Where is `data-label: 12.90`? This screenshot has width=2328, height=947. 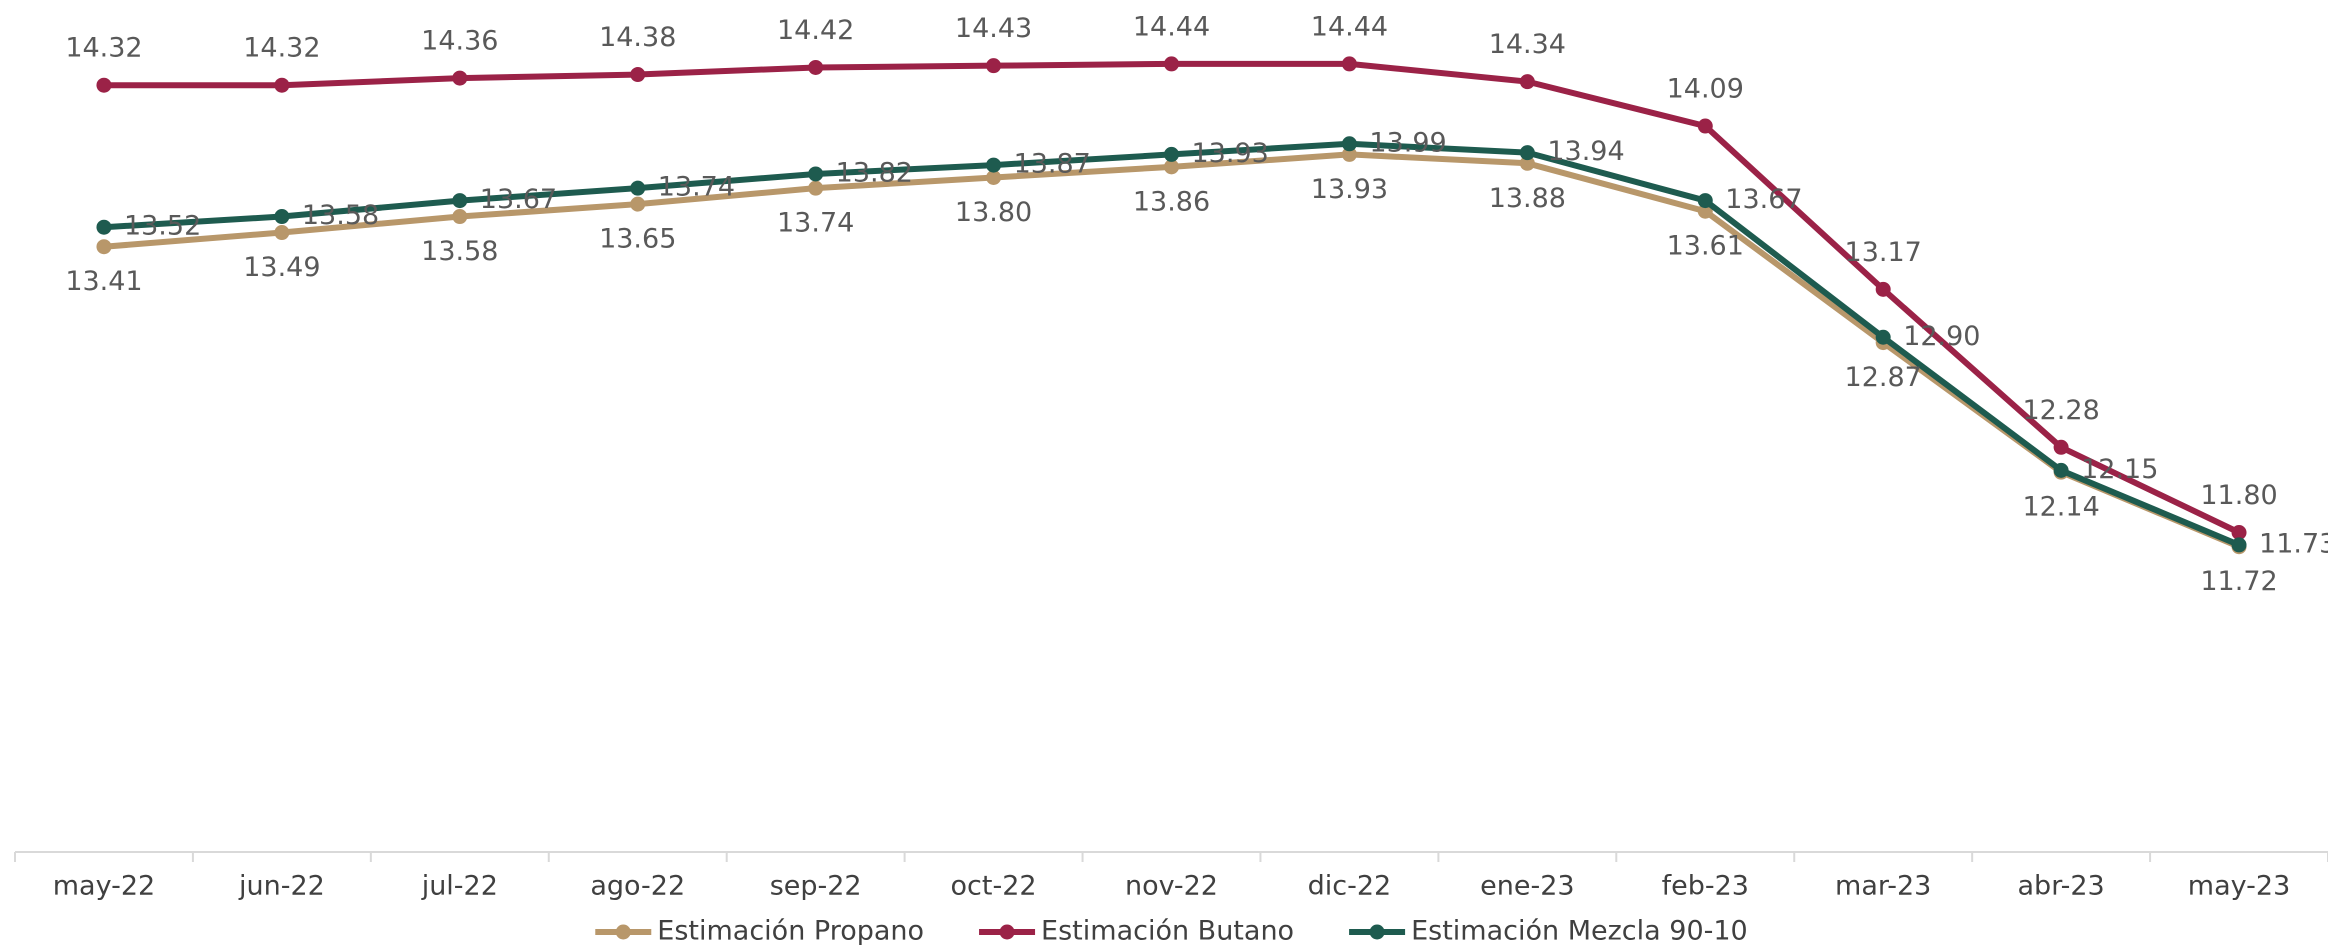 data-label: 12.90 is located at coordinates (1941, 336).